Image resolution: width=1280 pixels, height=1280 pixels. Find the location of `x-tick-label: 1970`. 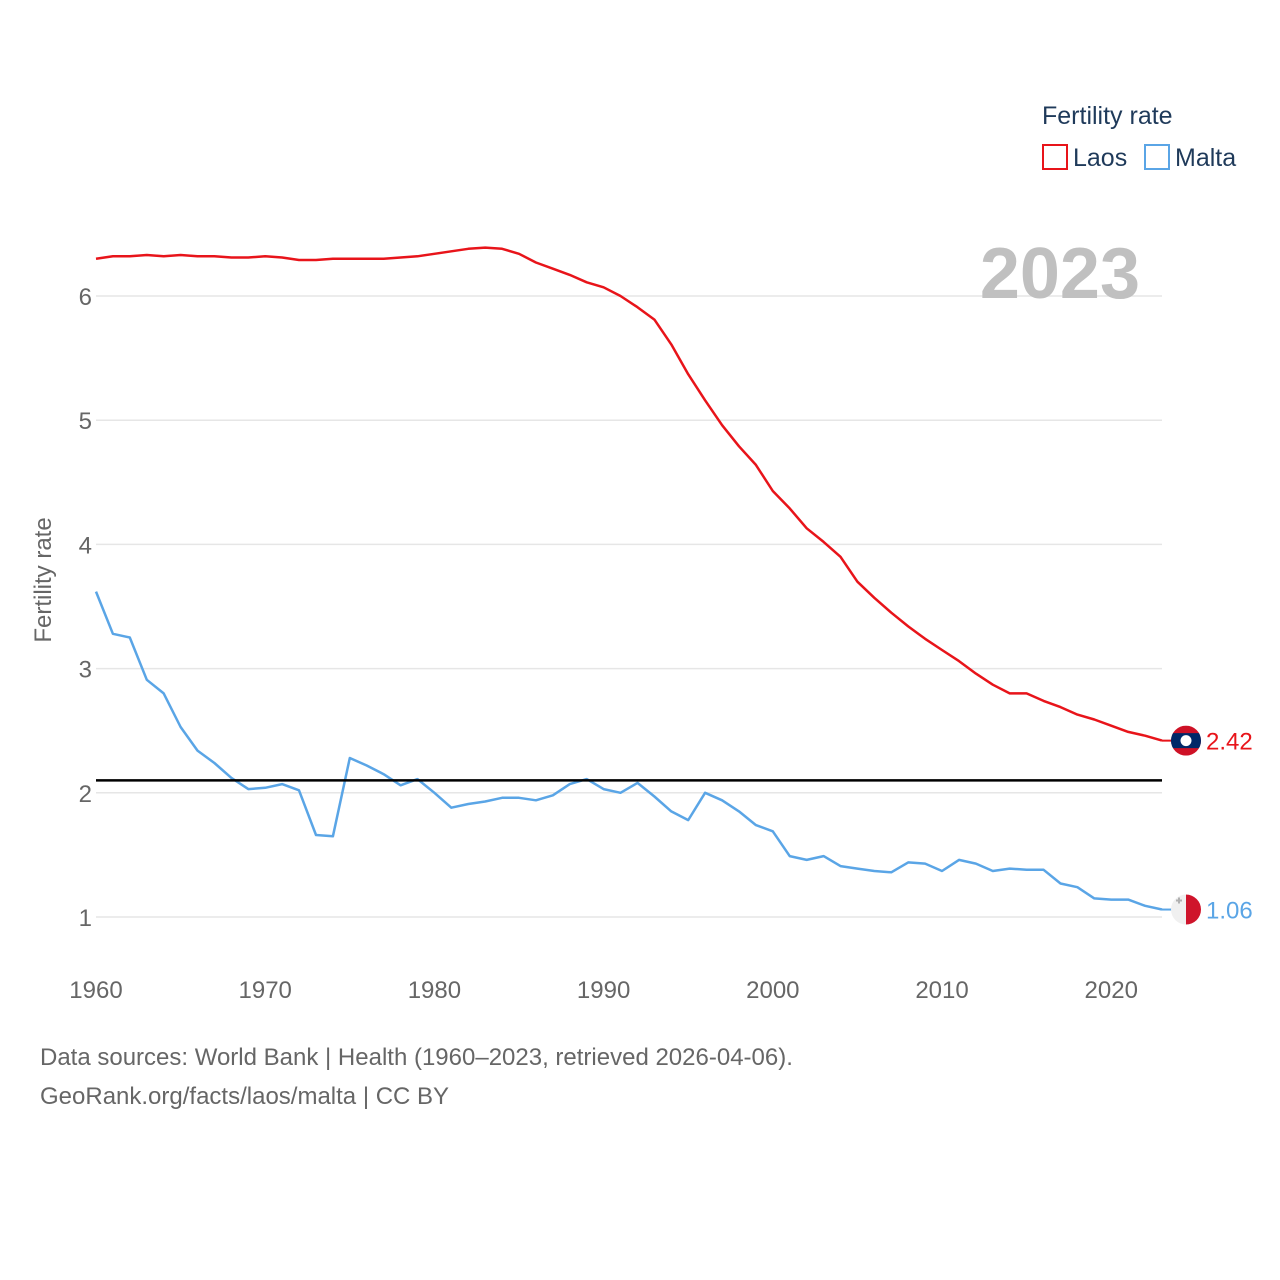

x-tick-label: 1970 is located at coordinates (265, 990).